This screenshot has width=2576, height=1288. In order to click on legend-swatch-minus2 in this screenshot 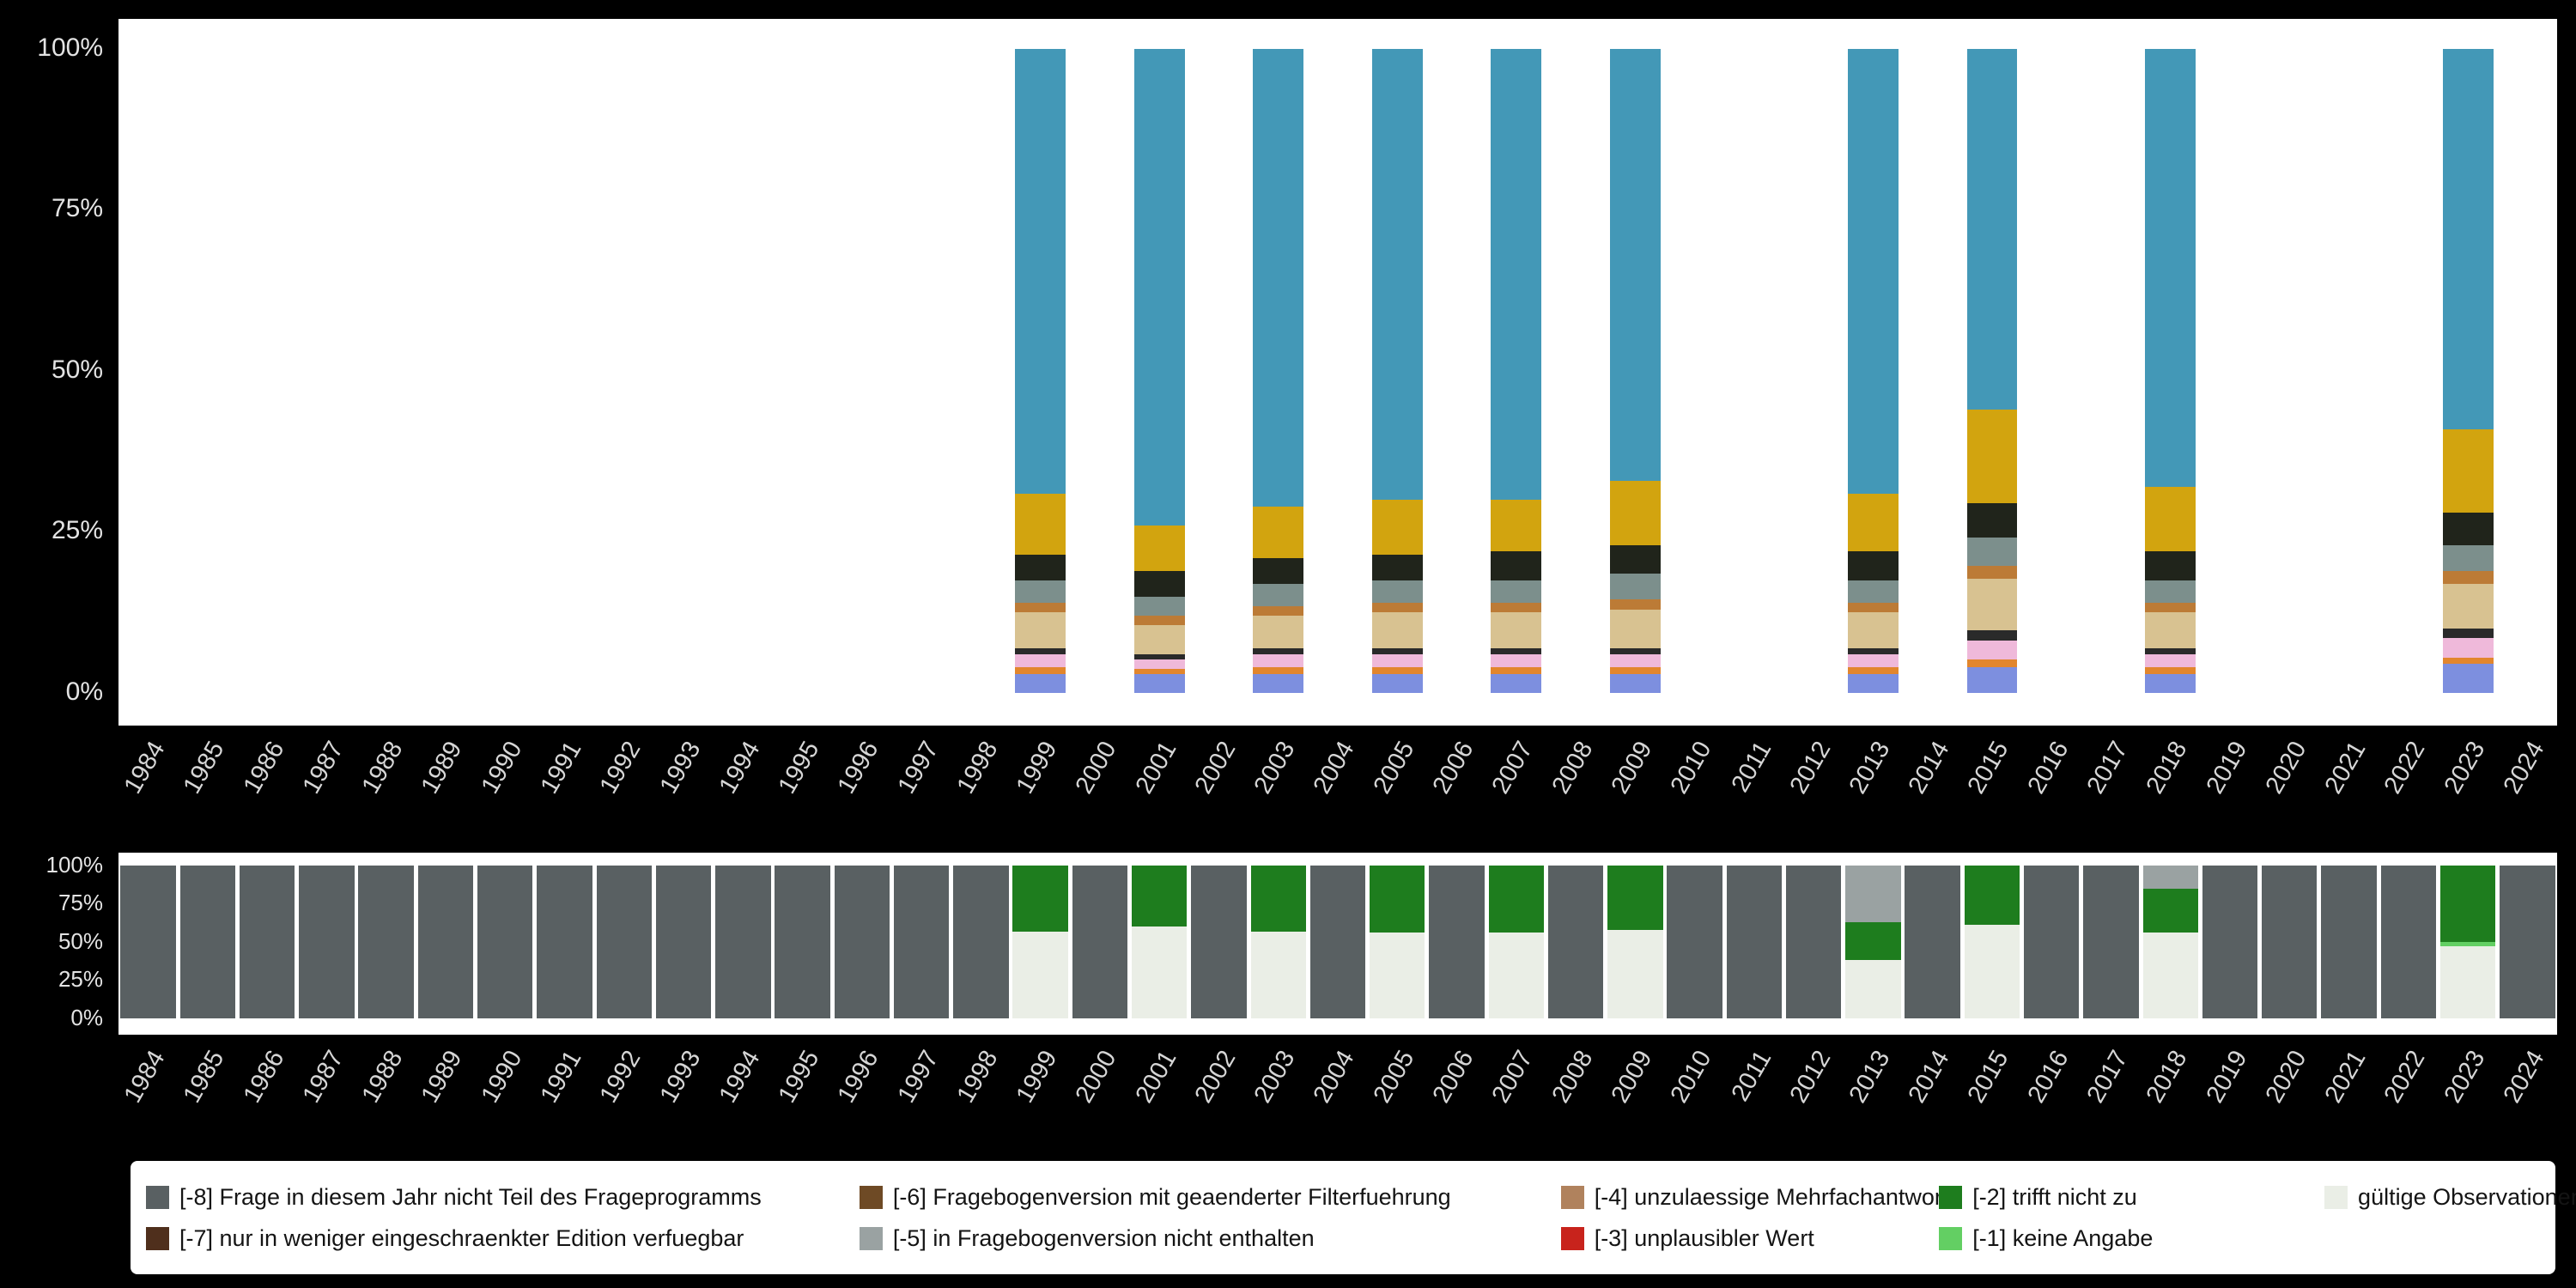, I will do `click(1951, 1197)`.